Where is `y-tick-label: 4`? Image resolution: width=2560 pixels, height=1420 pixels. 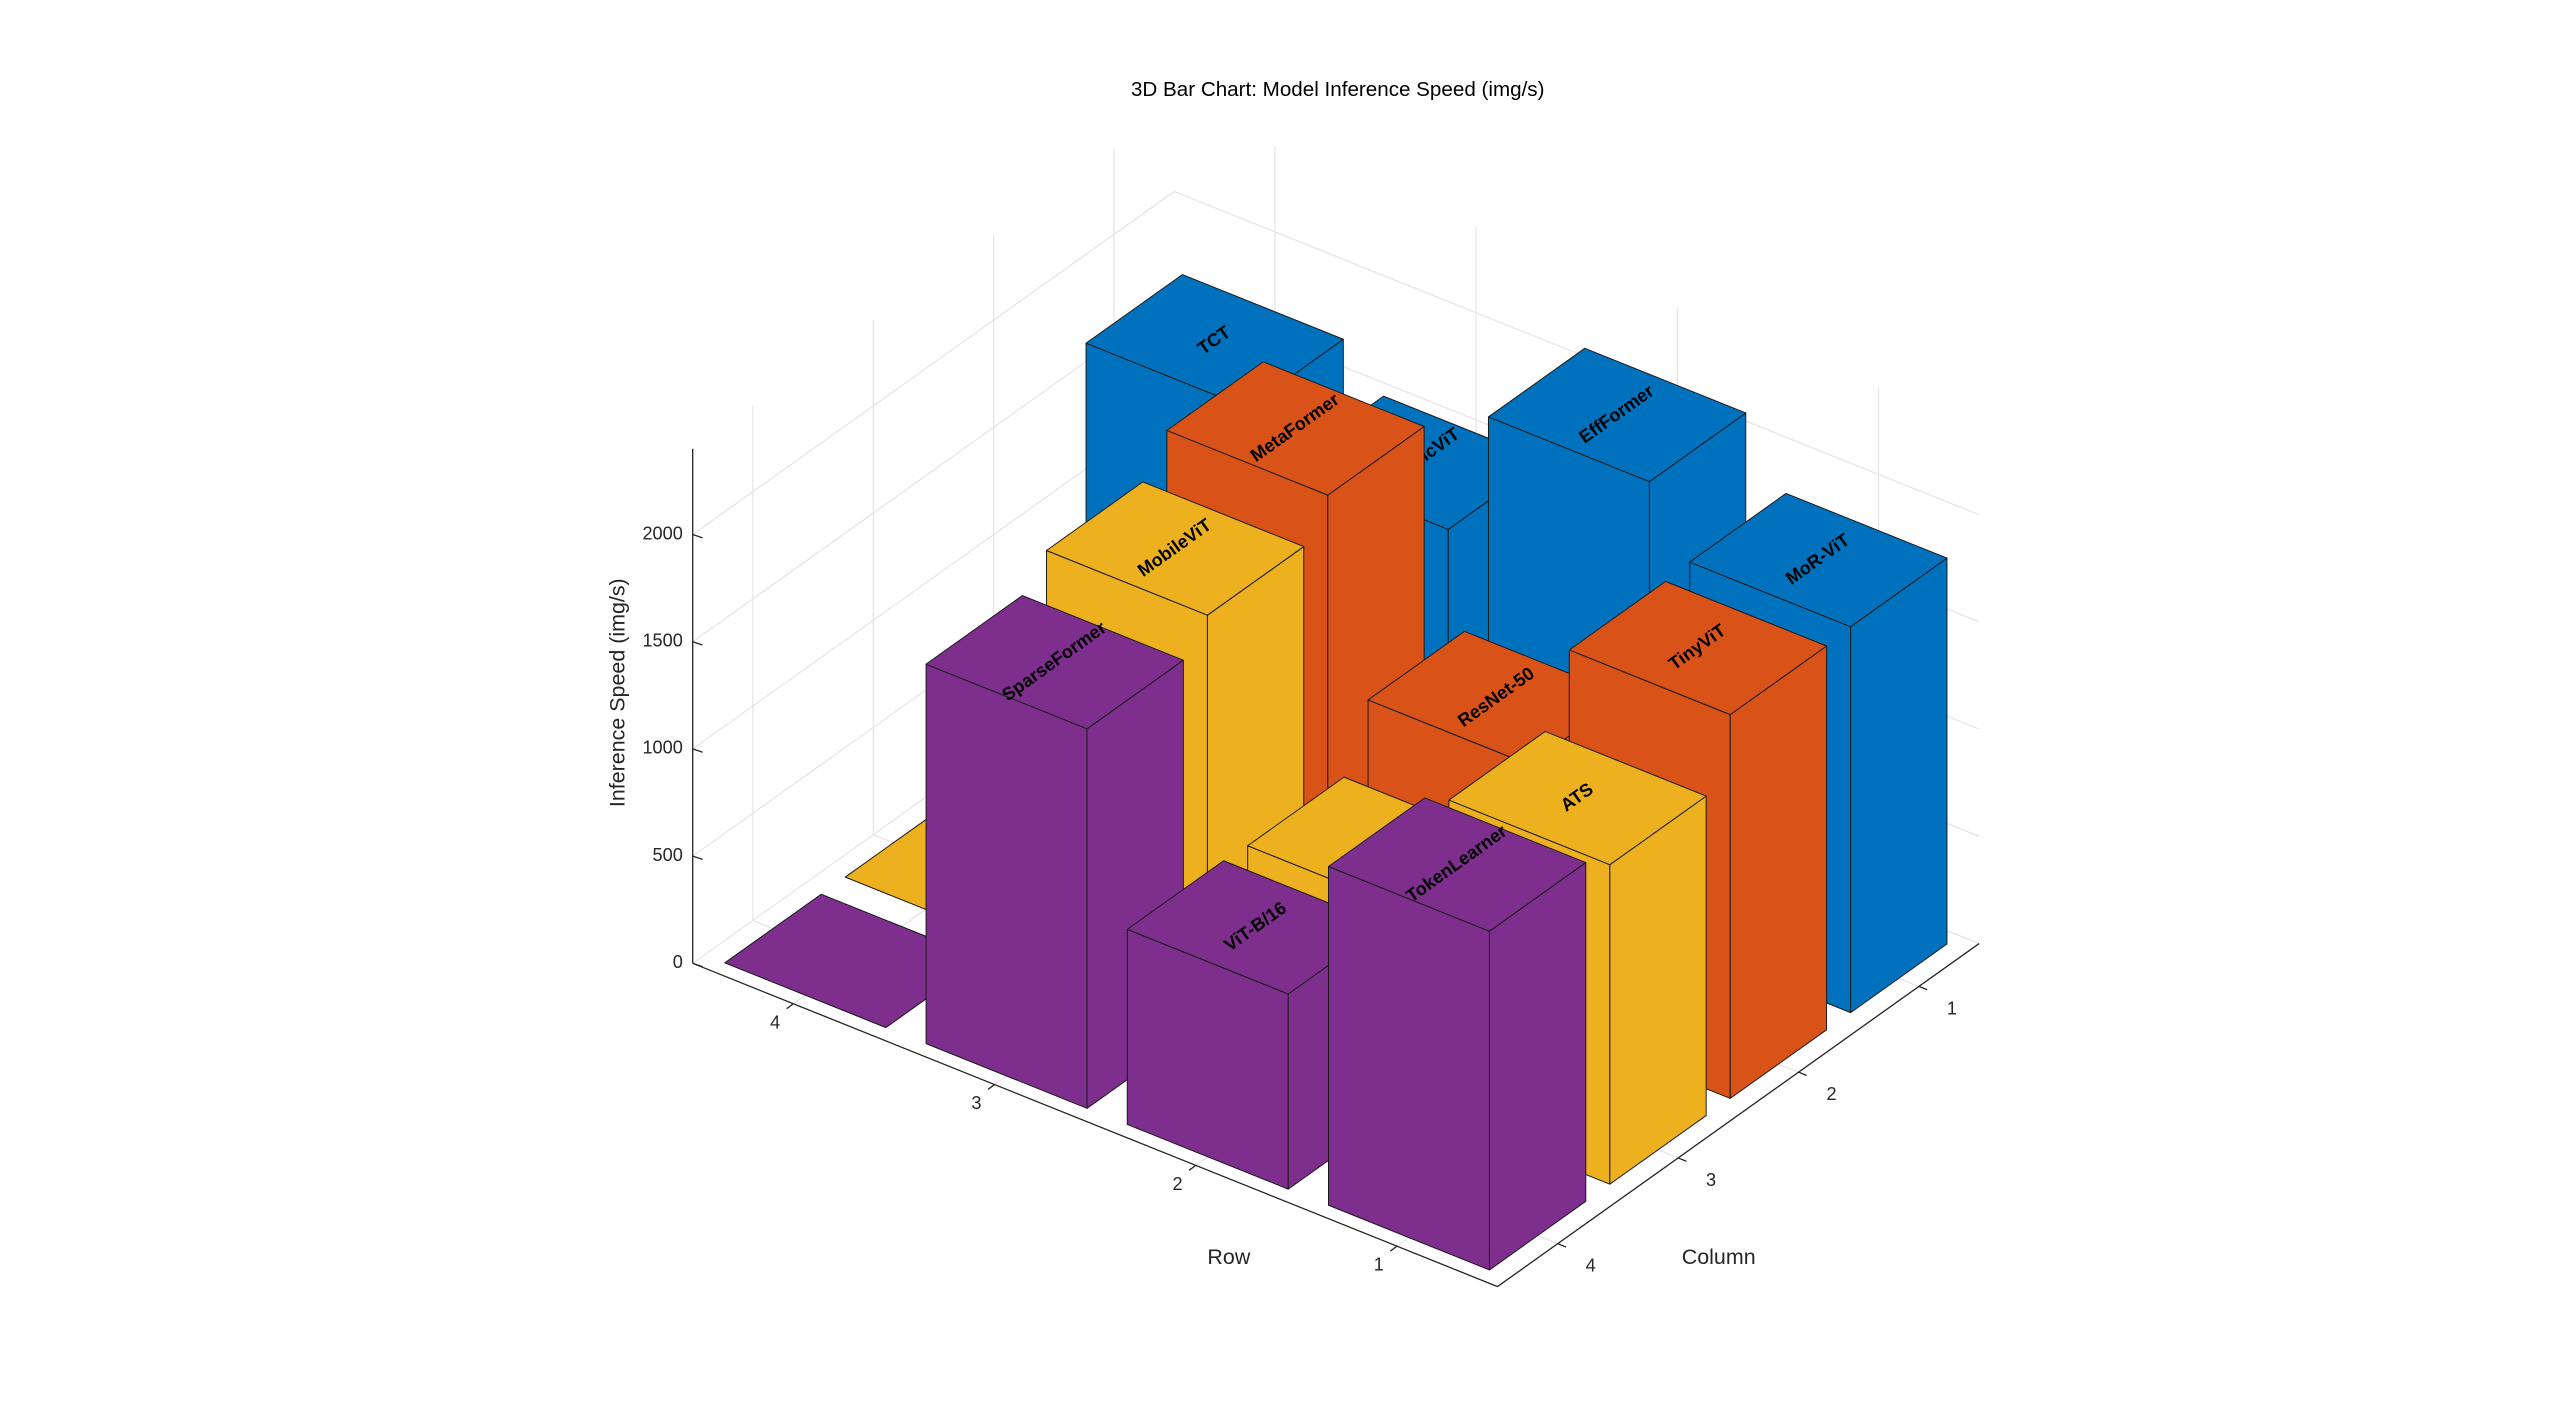
y-tick-label: 4 is located at coordinates (1591, 1266).